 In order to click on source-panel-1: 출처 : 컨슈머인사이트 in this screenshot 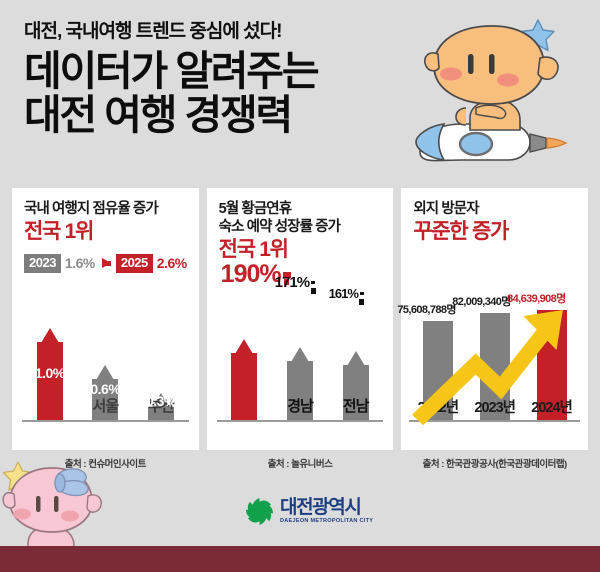, I will do `click(105, 464)`.